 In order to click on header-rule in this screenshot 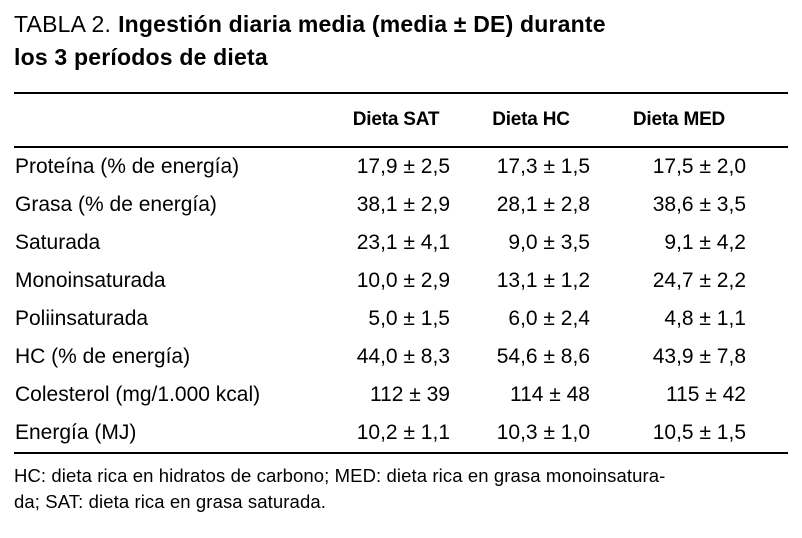, I will do `click(401, 147)`.